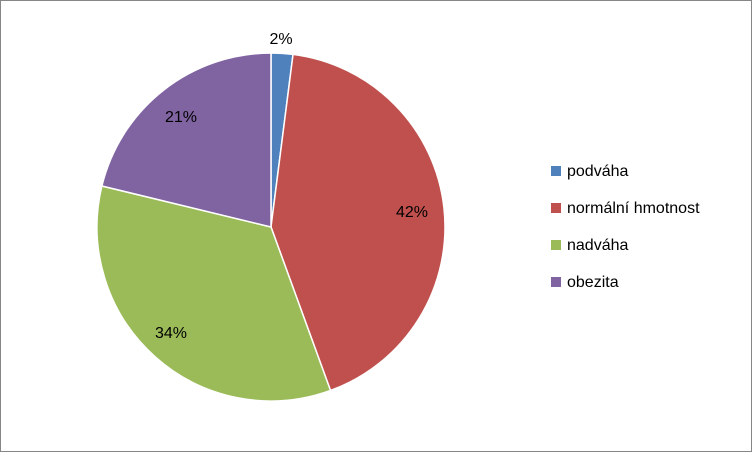 The width and height of the screenshot is (752, 453). Describe the element at coordinates (186, 140) in the screenshot. I see `pie-slice-obezita` at that location.